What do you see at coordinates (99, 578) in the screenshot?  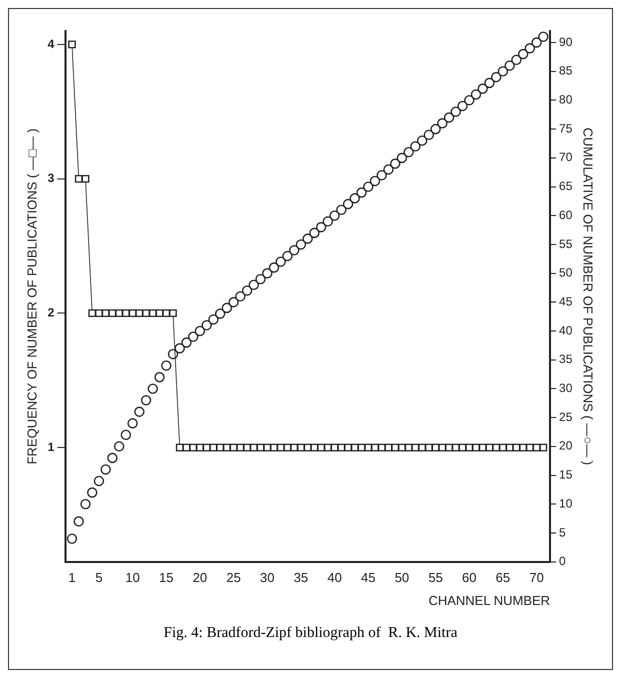 I see `x-tick-label: 5` at bounding box center [99, 578].